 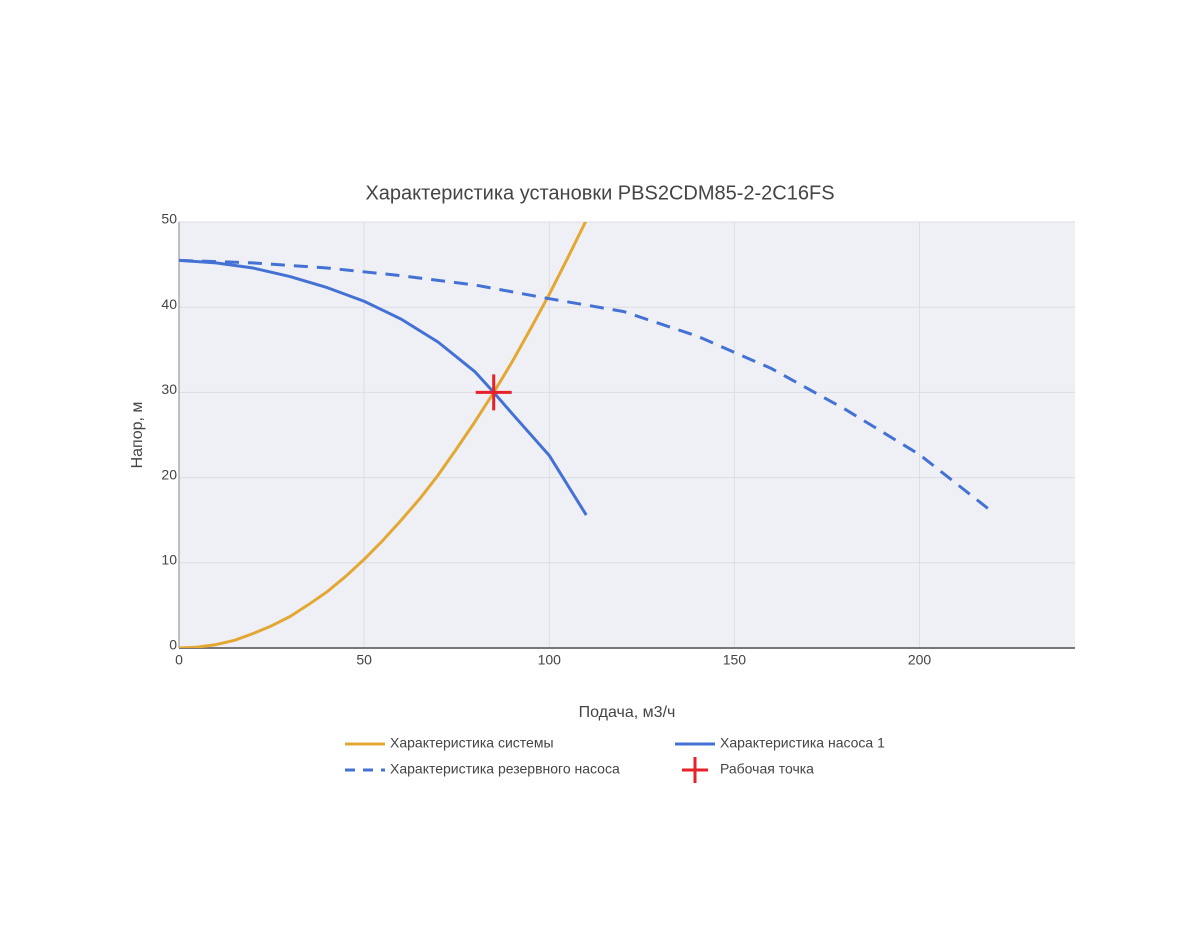 What do you see at coordinates (920, 660) in the screenshot?
I see `x-tick-label: 200` at bounding box center [920, 660].